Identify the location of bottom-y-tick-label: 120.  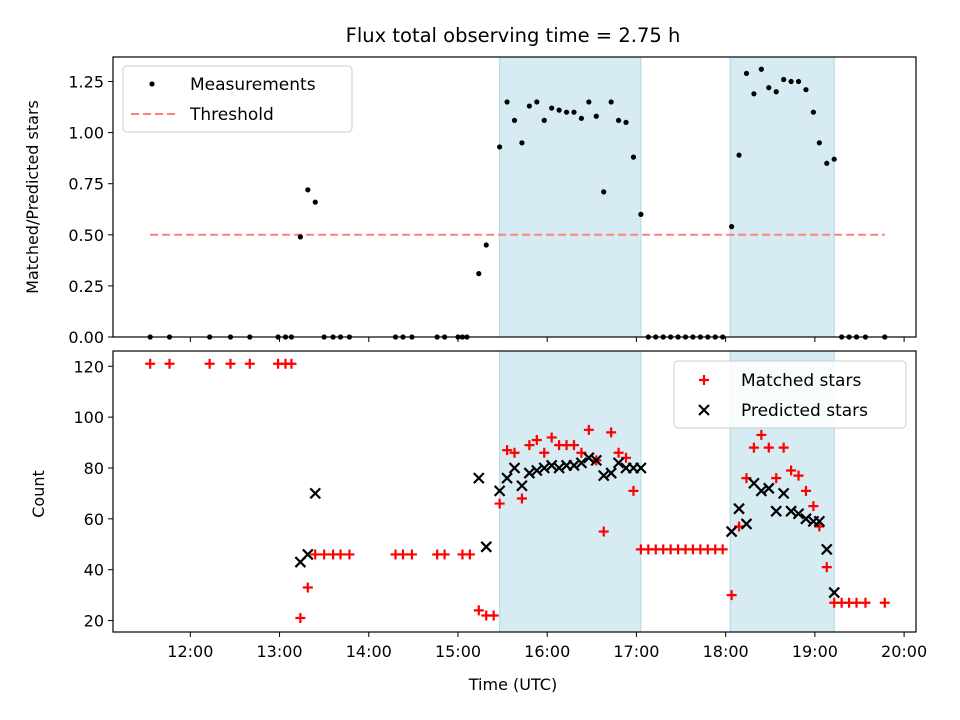
(88, 366).